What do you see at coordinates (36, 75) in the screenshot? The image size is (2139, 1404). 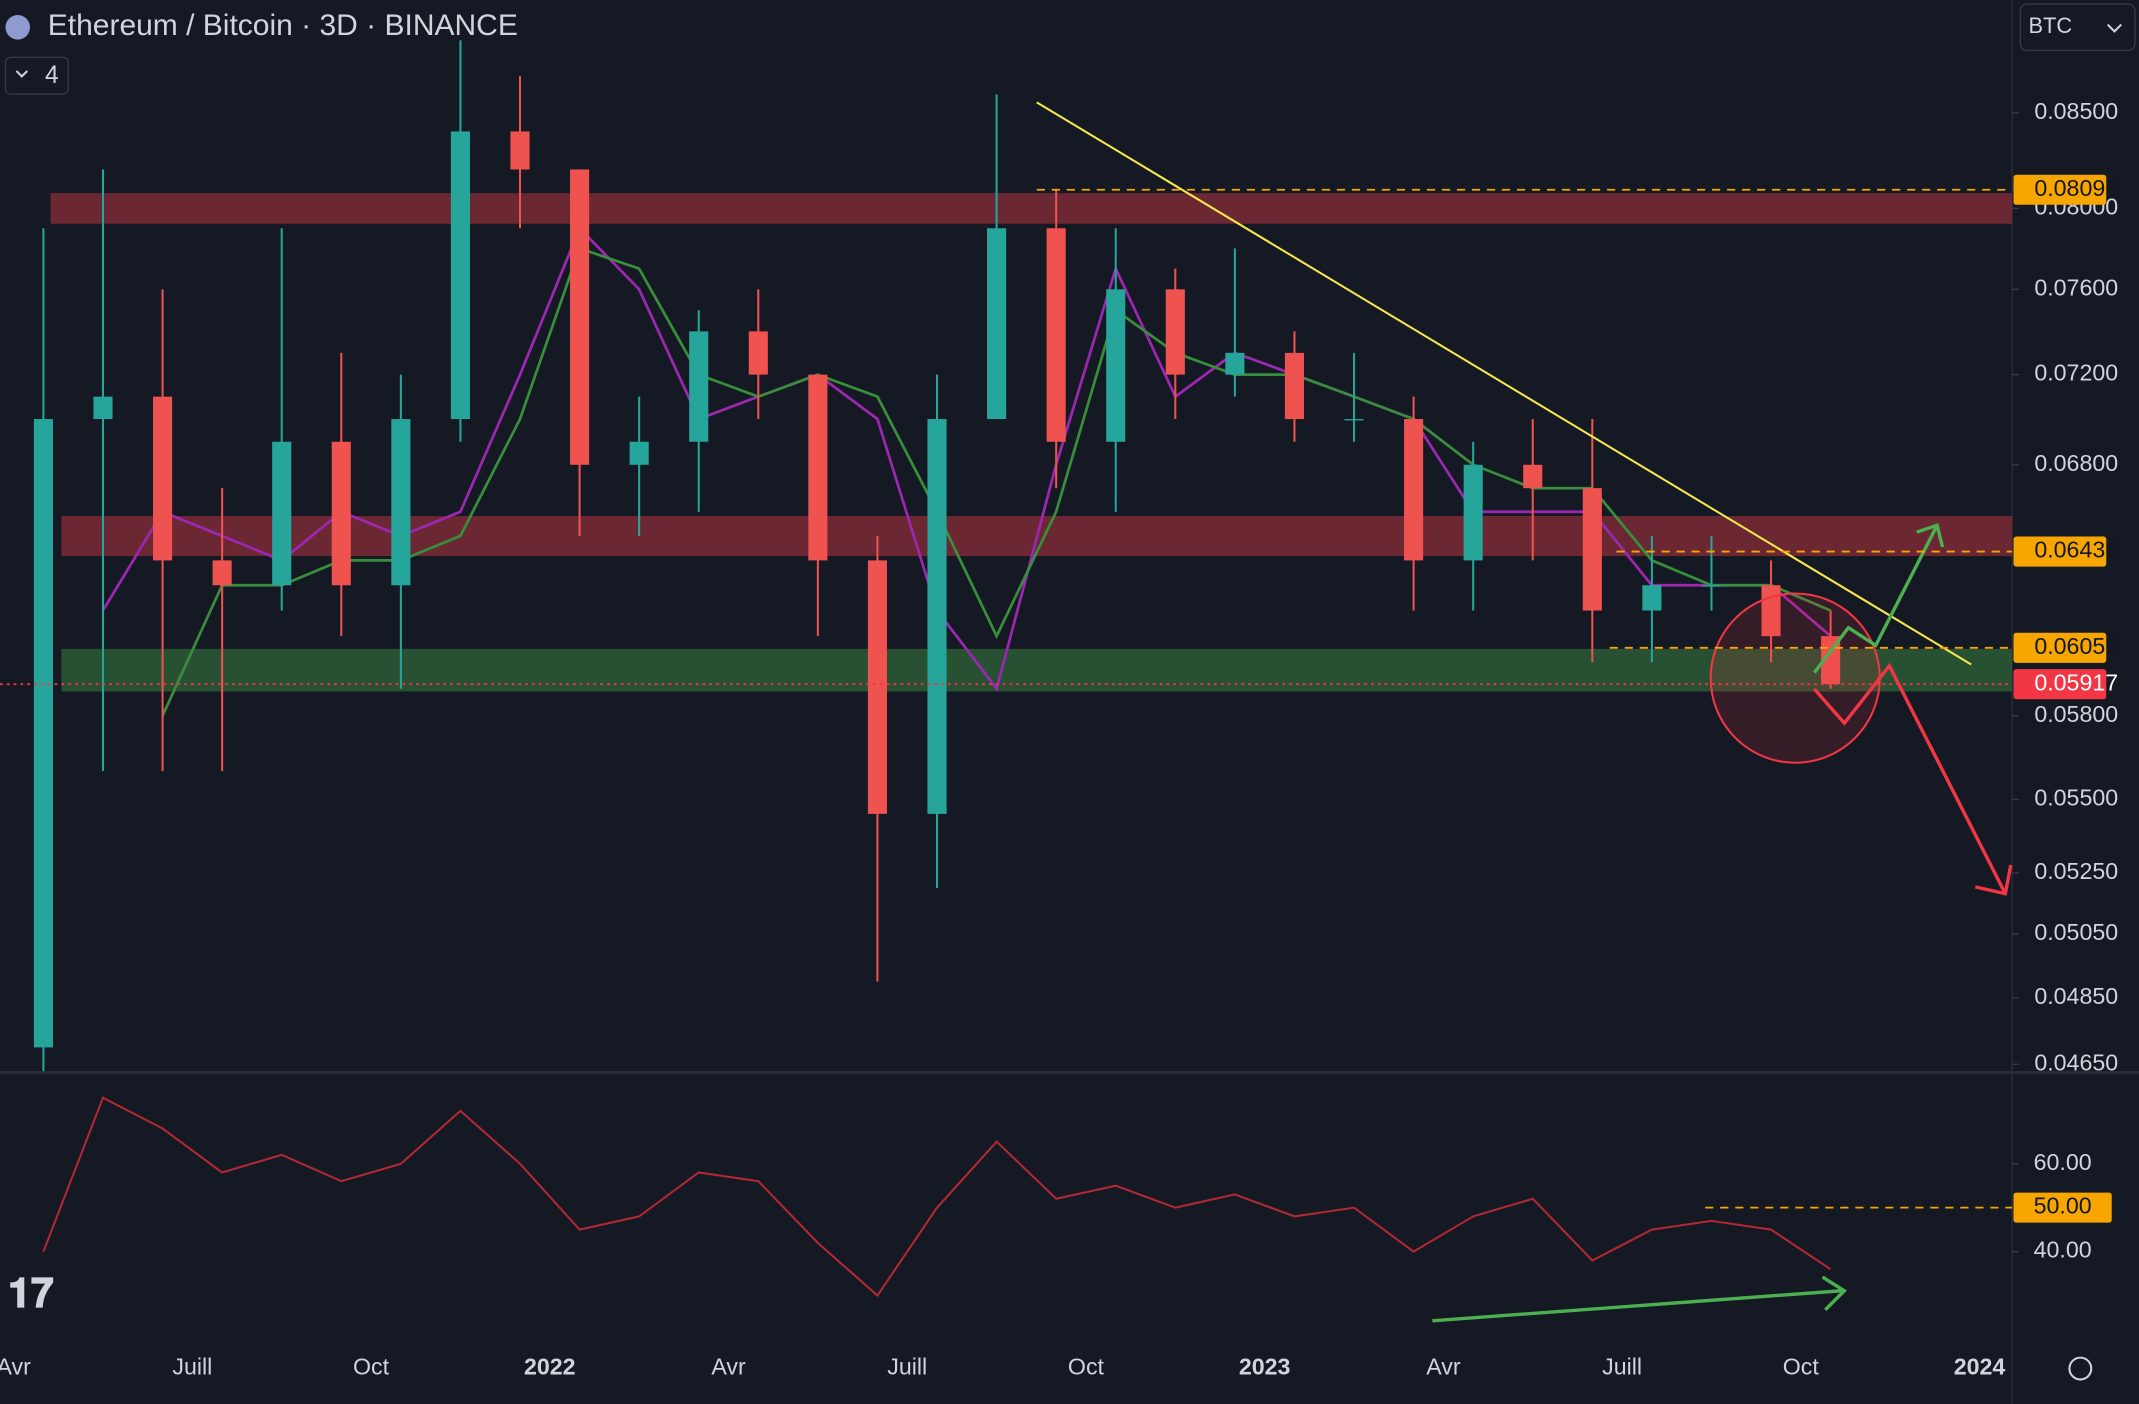 I see `indicator-toggle` at bounding box center [36, 75].